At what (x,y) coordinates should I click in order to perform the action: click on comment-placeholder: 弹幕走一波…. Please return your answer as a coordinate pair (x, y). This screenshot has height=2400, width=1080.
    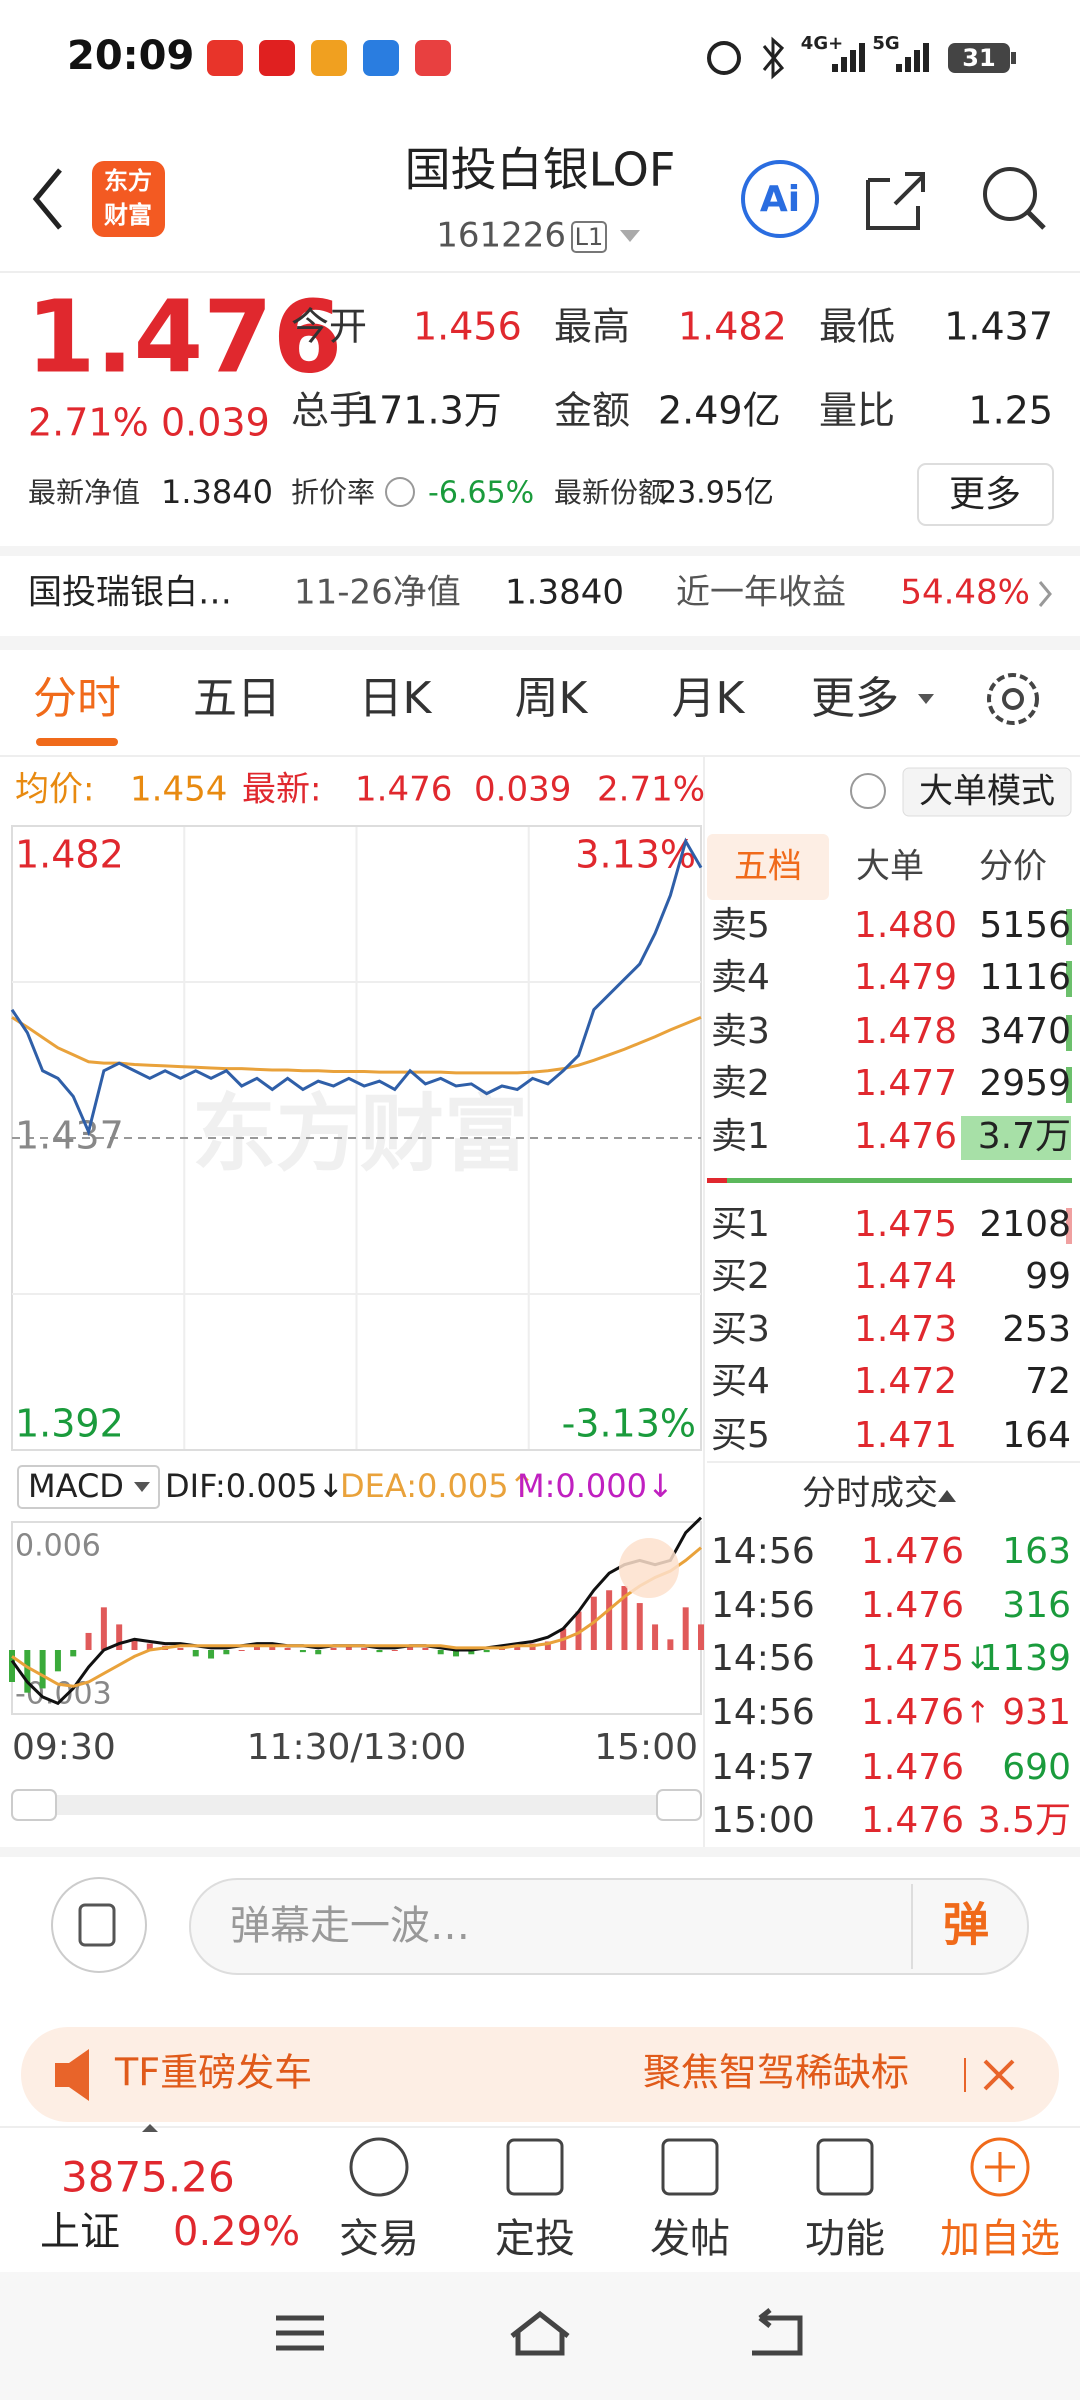
    Looking at the image, I should click on (350, 1926).